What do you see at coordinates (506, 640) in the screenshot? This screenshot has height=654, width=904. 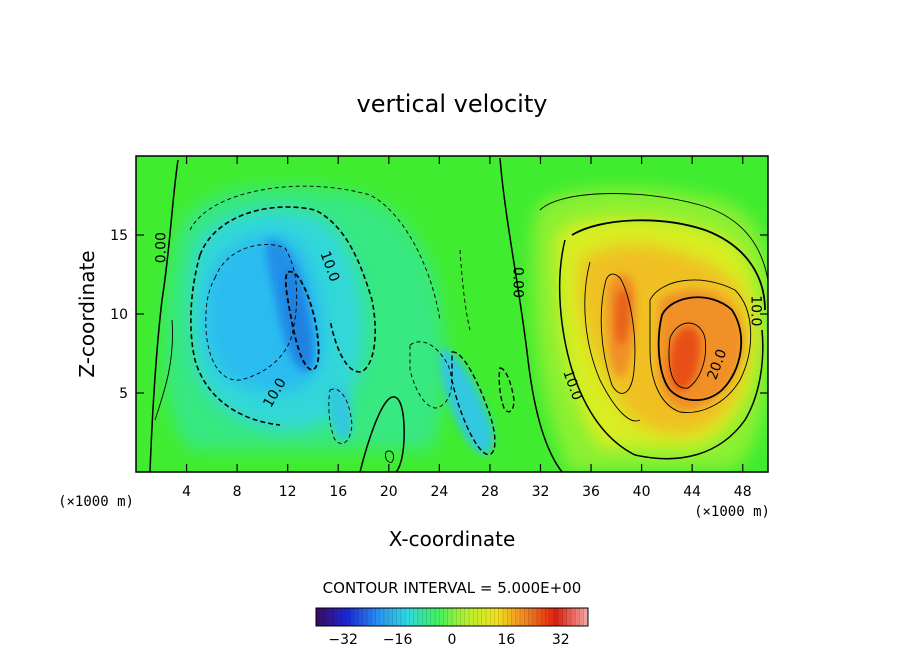 I see `colorbar-tick-label: 16` at bounding box center [506, 640].